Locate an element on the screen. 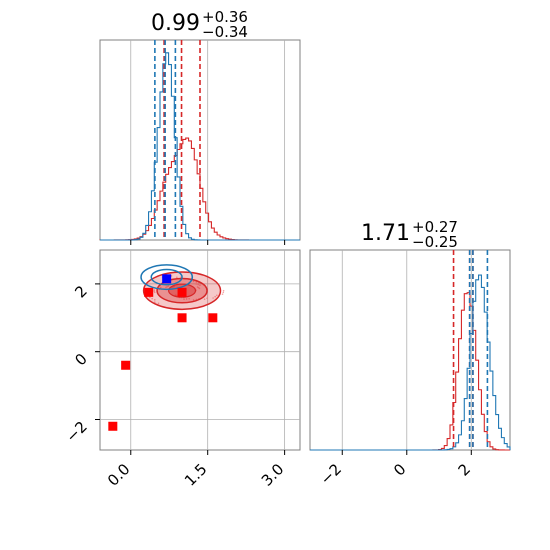  x-tick-label: −2 is located at coordinates (331, 474).